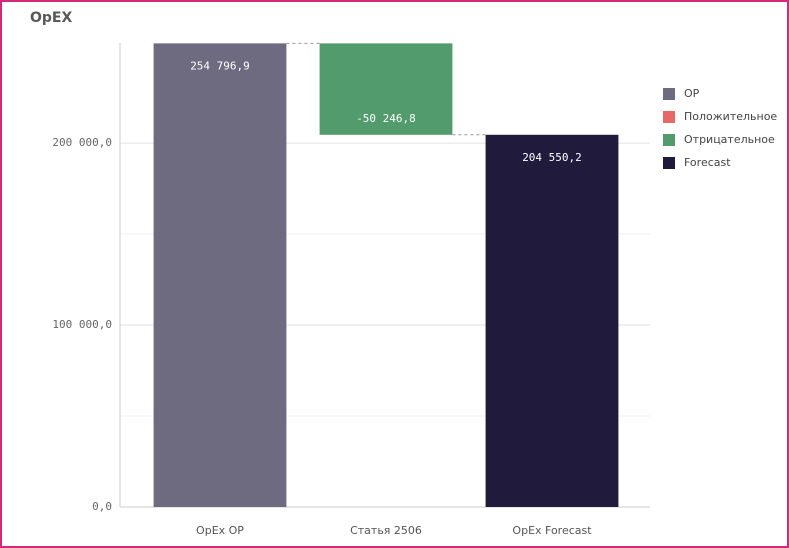  What do you see at coordinates (729, 139) in the screenshot?
I see `legend-label: Отрицательное` at bounding box center [729, 139].